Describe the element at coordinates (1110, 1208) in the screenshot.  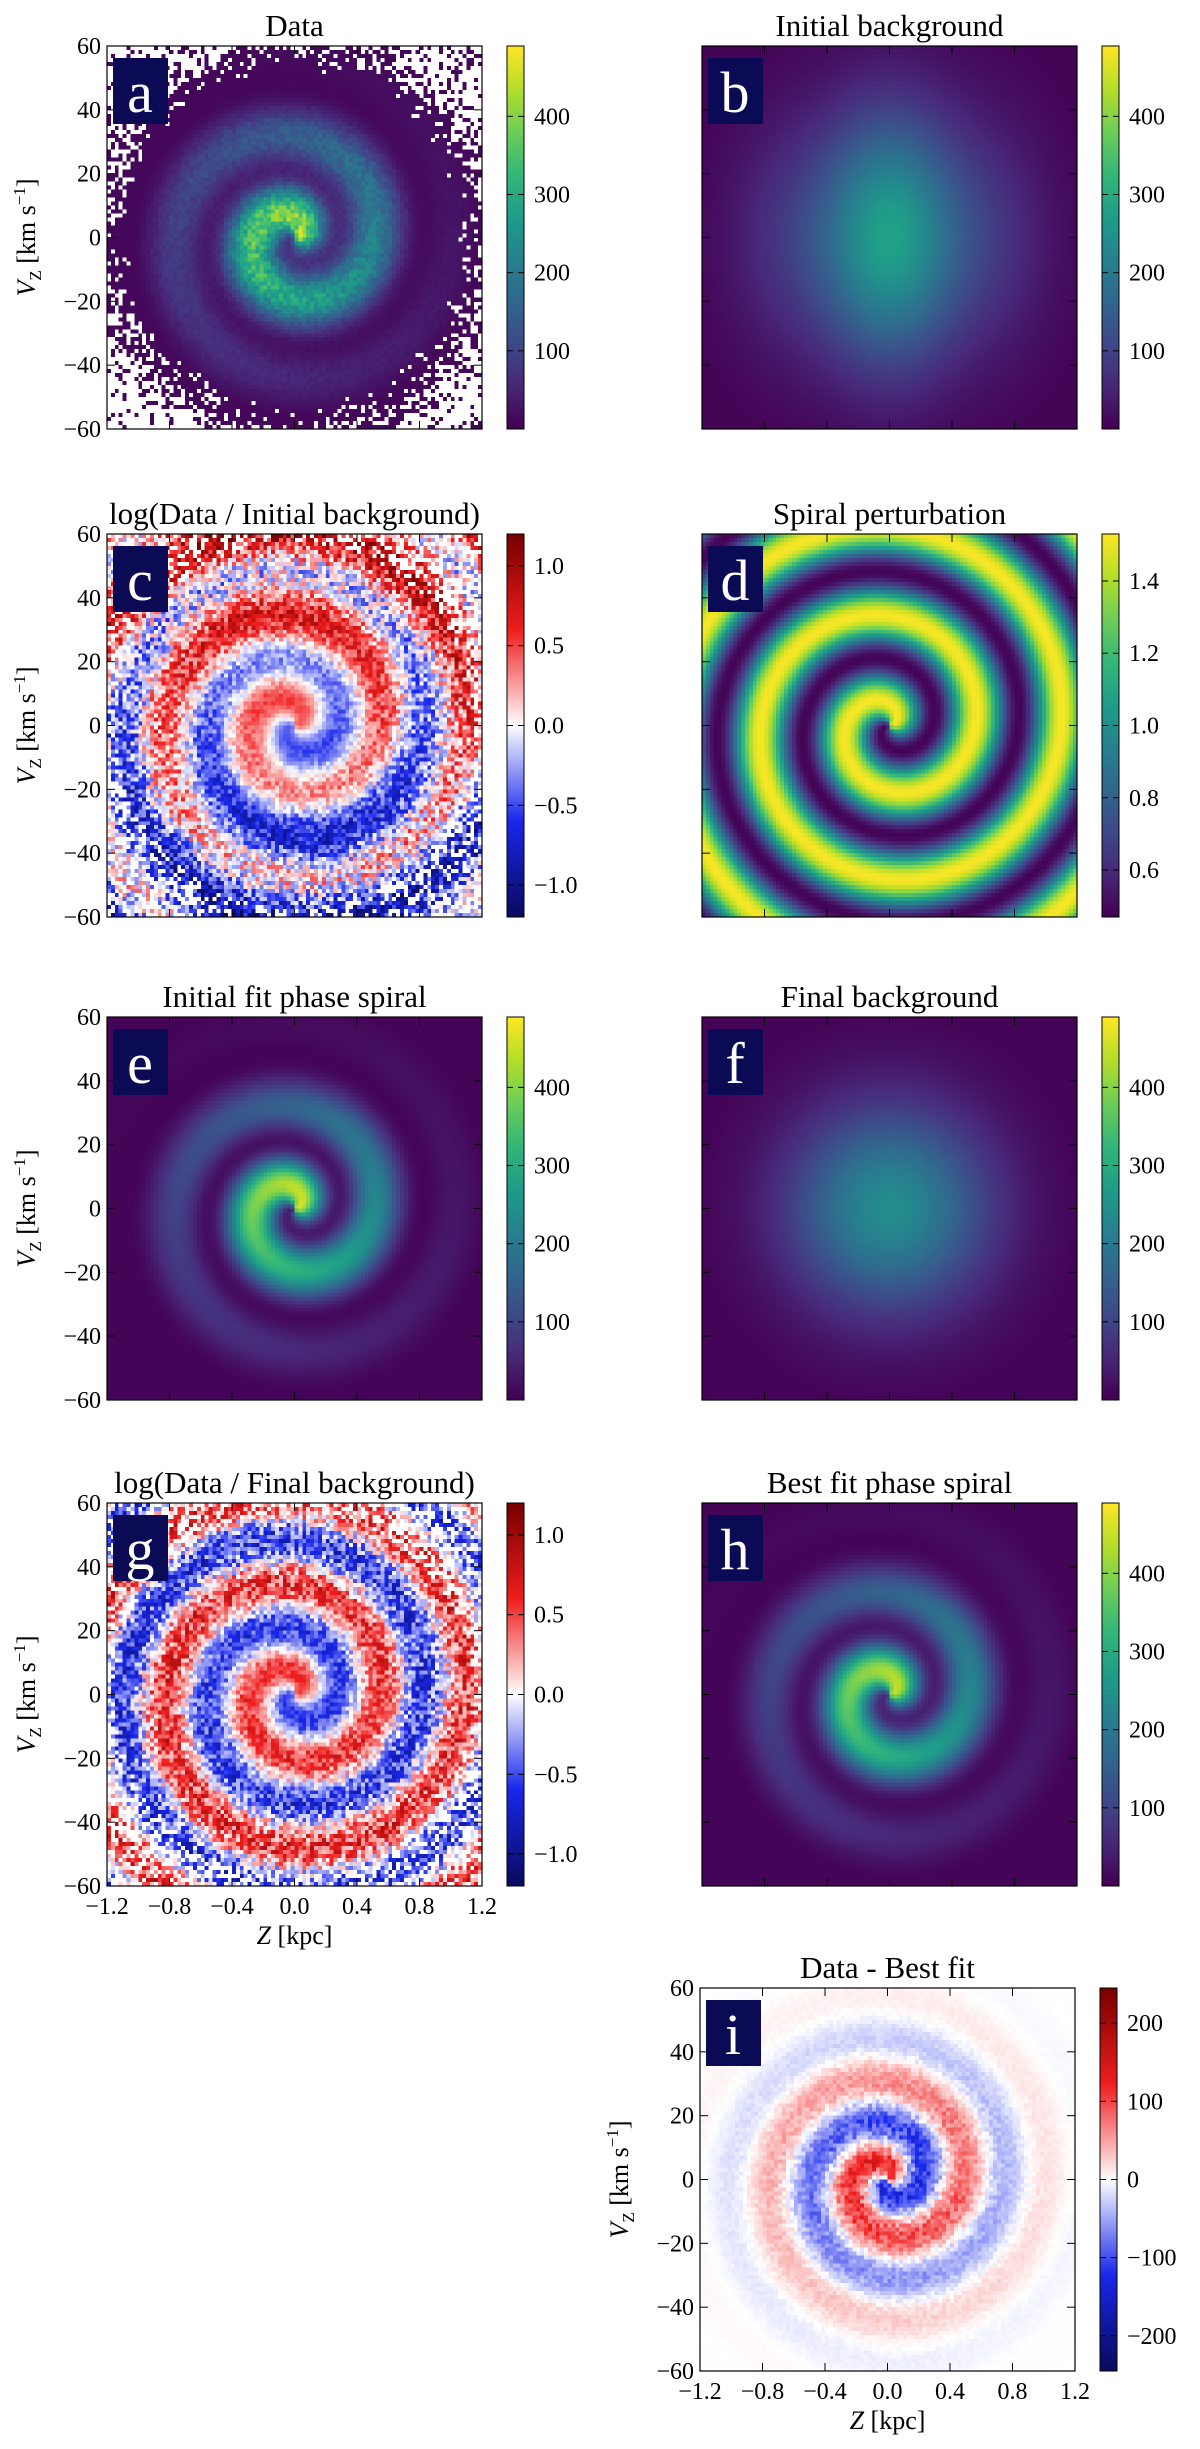
I see `colorbar-f` at that location.